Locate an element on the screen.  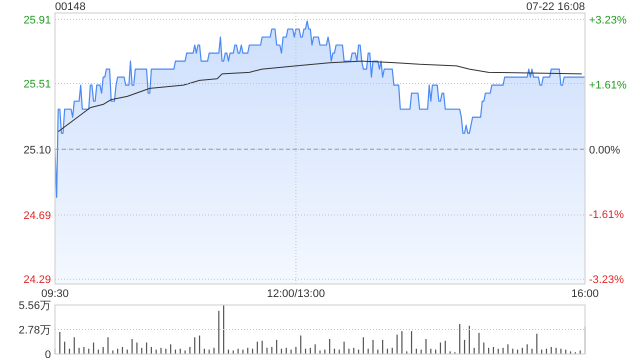
chart-title: 00148 is located at coordinates (70, 7).